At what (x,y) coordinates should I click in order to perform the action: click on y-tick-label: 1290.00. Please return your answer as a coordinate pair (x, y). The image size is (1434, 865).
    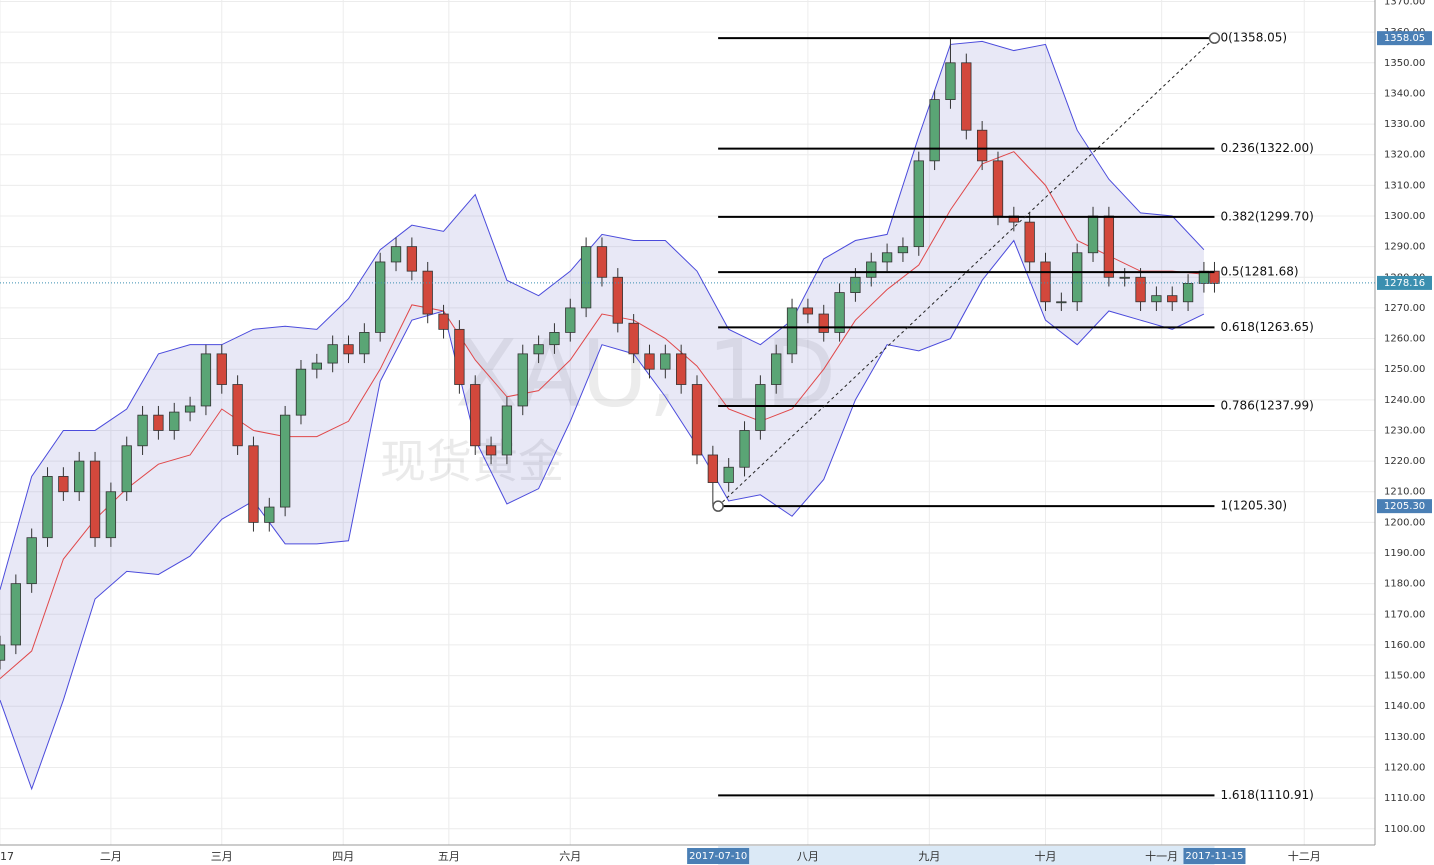
    Looking at the image, I should click on (1404, 247).